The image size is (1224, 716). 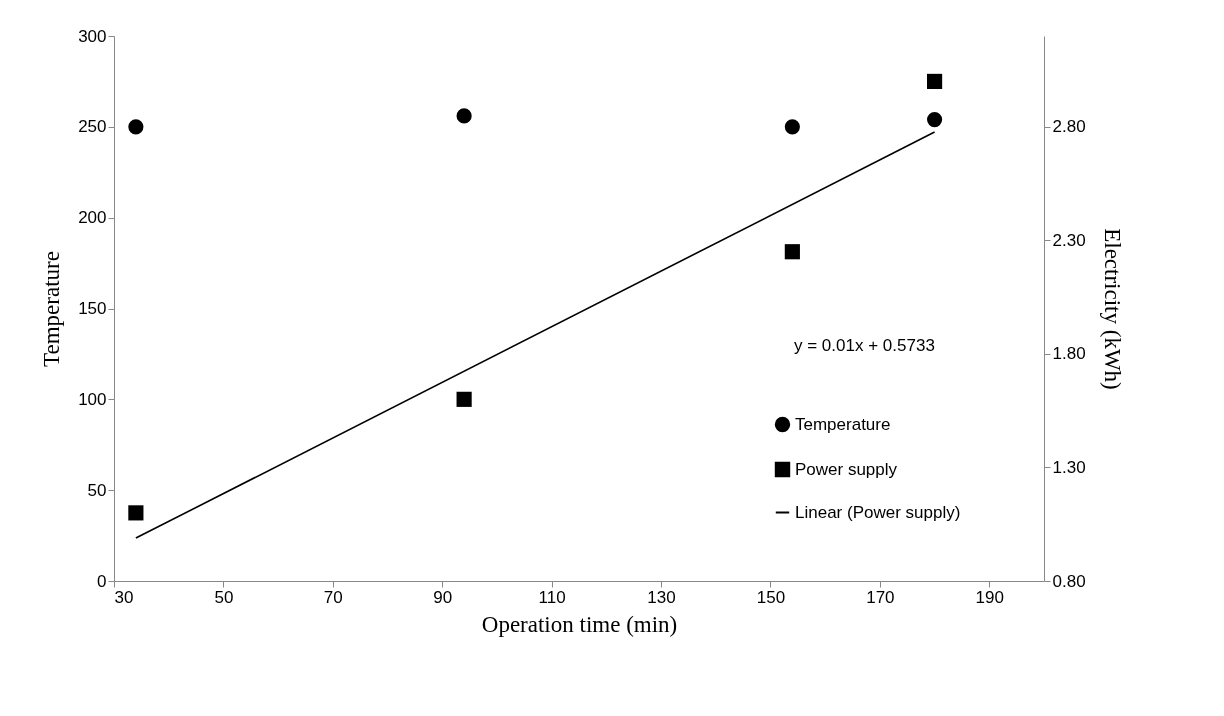 What do you see at coordinates (661, 597) in the screenshot?
I see `x-tick-label: 130` at bounding box center [661, 597].